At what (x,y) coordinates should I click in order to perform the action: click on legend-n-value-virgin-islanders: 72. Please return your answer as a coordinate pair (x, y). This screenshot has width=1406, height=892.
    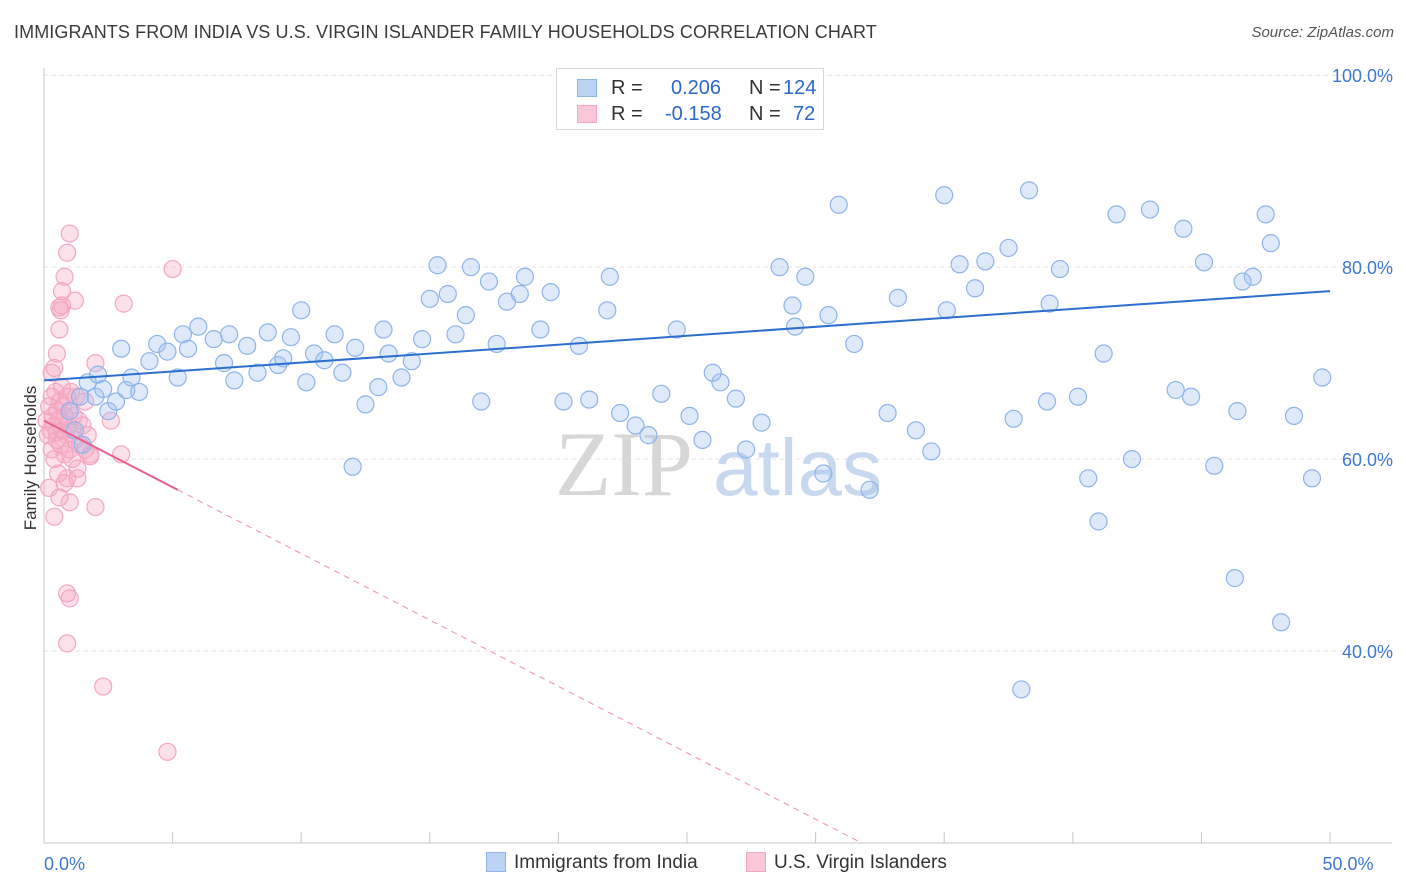
    Looking at the image, I should click on (804, 114).